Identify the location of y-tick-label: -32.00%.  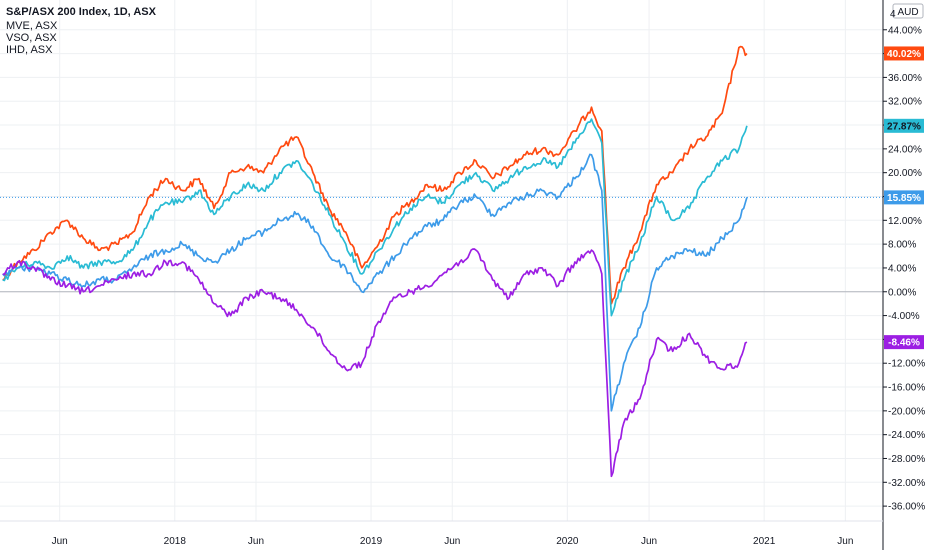
(906, 483).